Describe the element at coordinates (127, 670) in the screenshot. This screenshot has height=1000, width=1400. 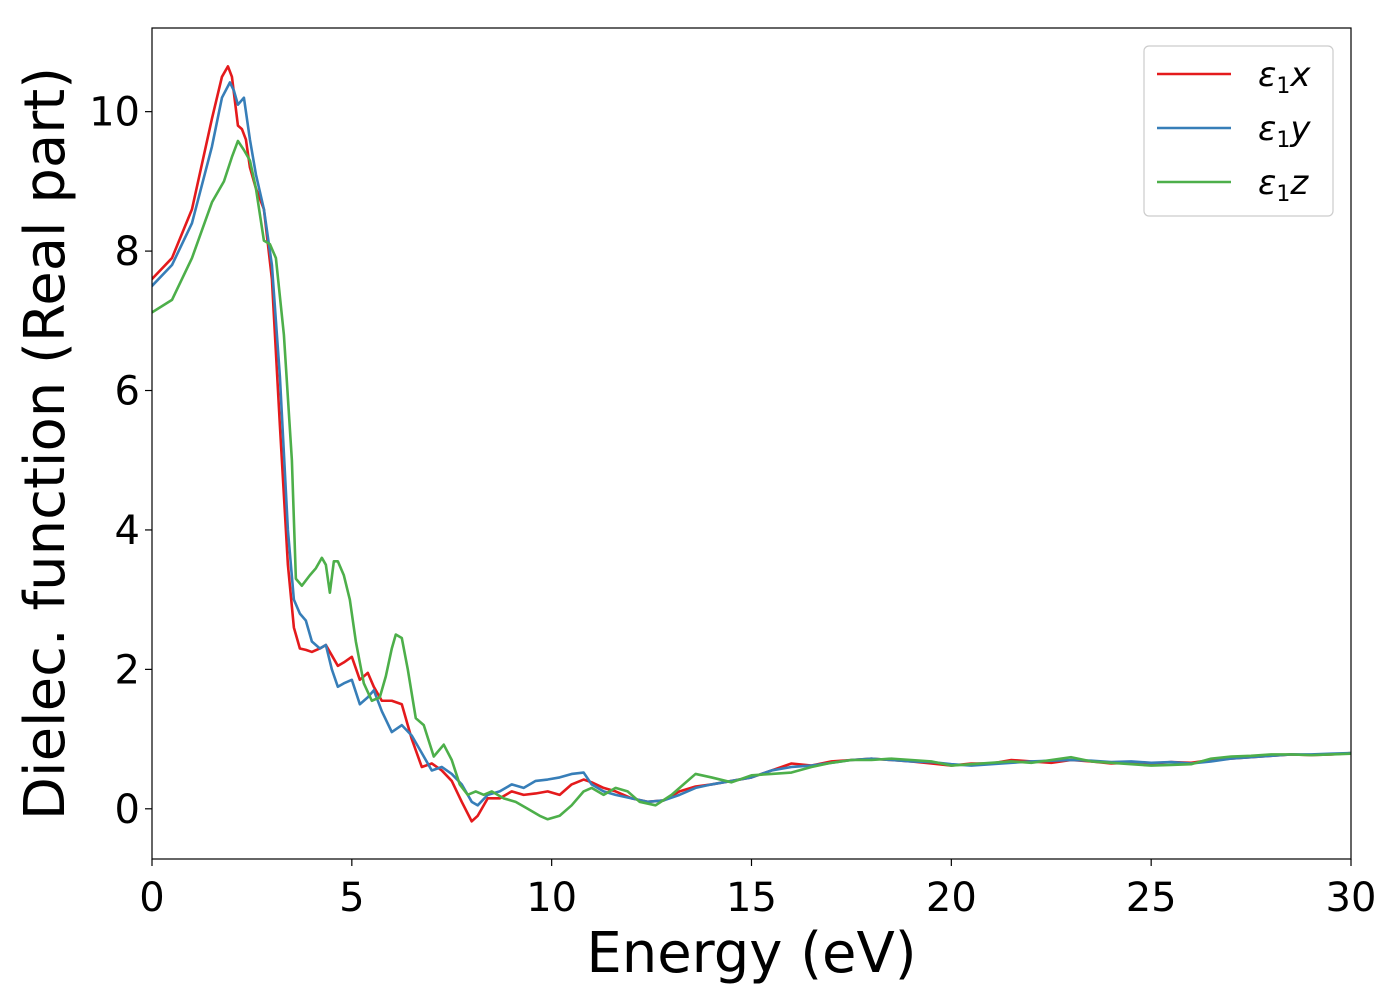
I see `y-tick-label: 2` at that location.